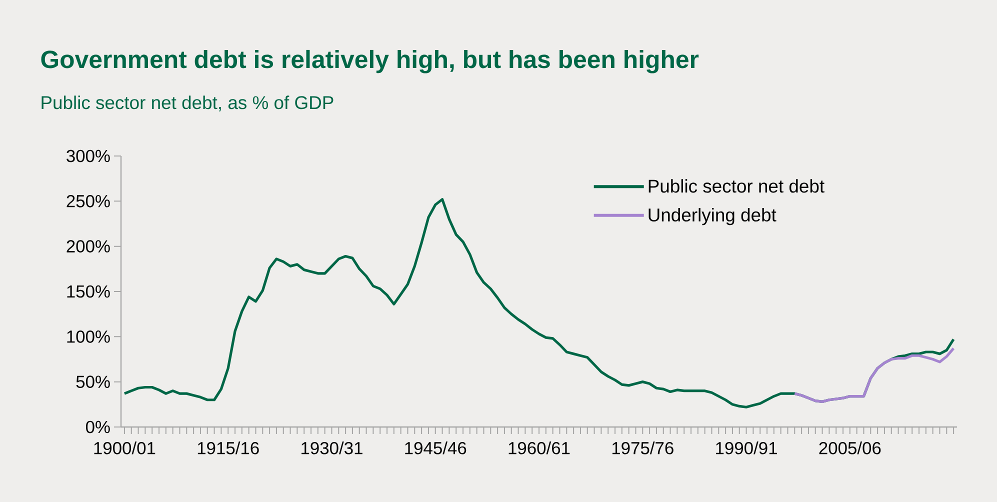  Describe the element at coordinates (850, 447) in the screenshot. I see `x-tick-label: 2005/06` at that location.